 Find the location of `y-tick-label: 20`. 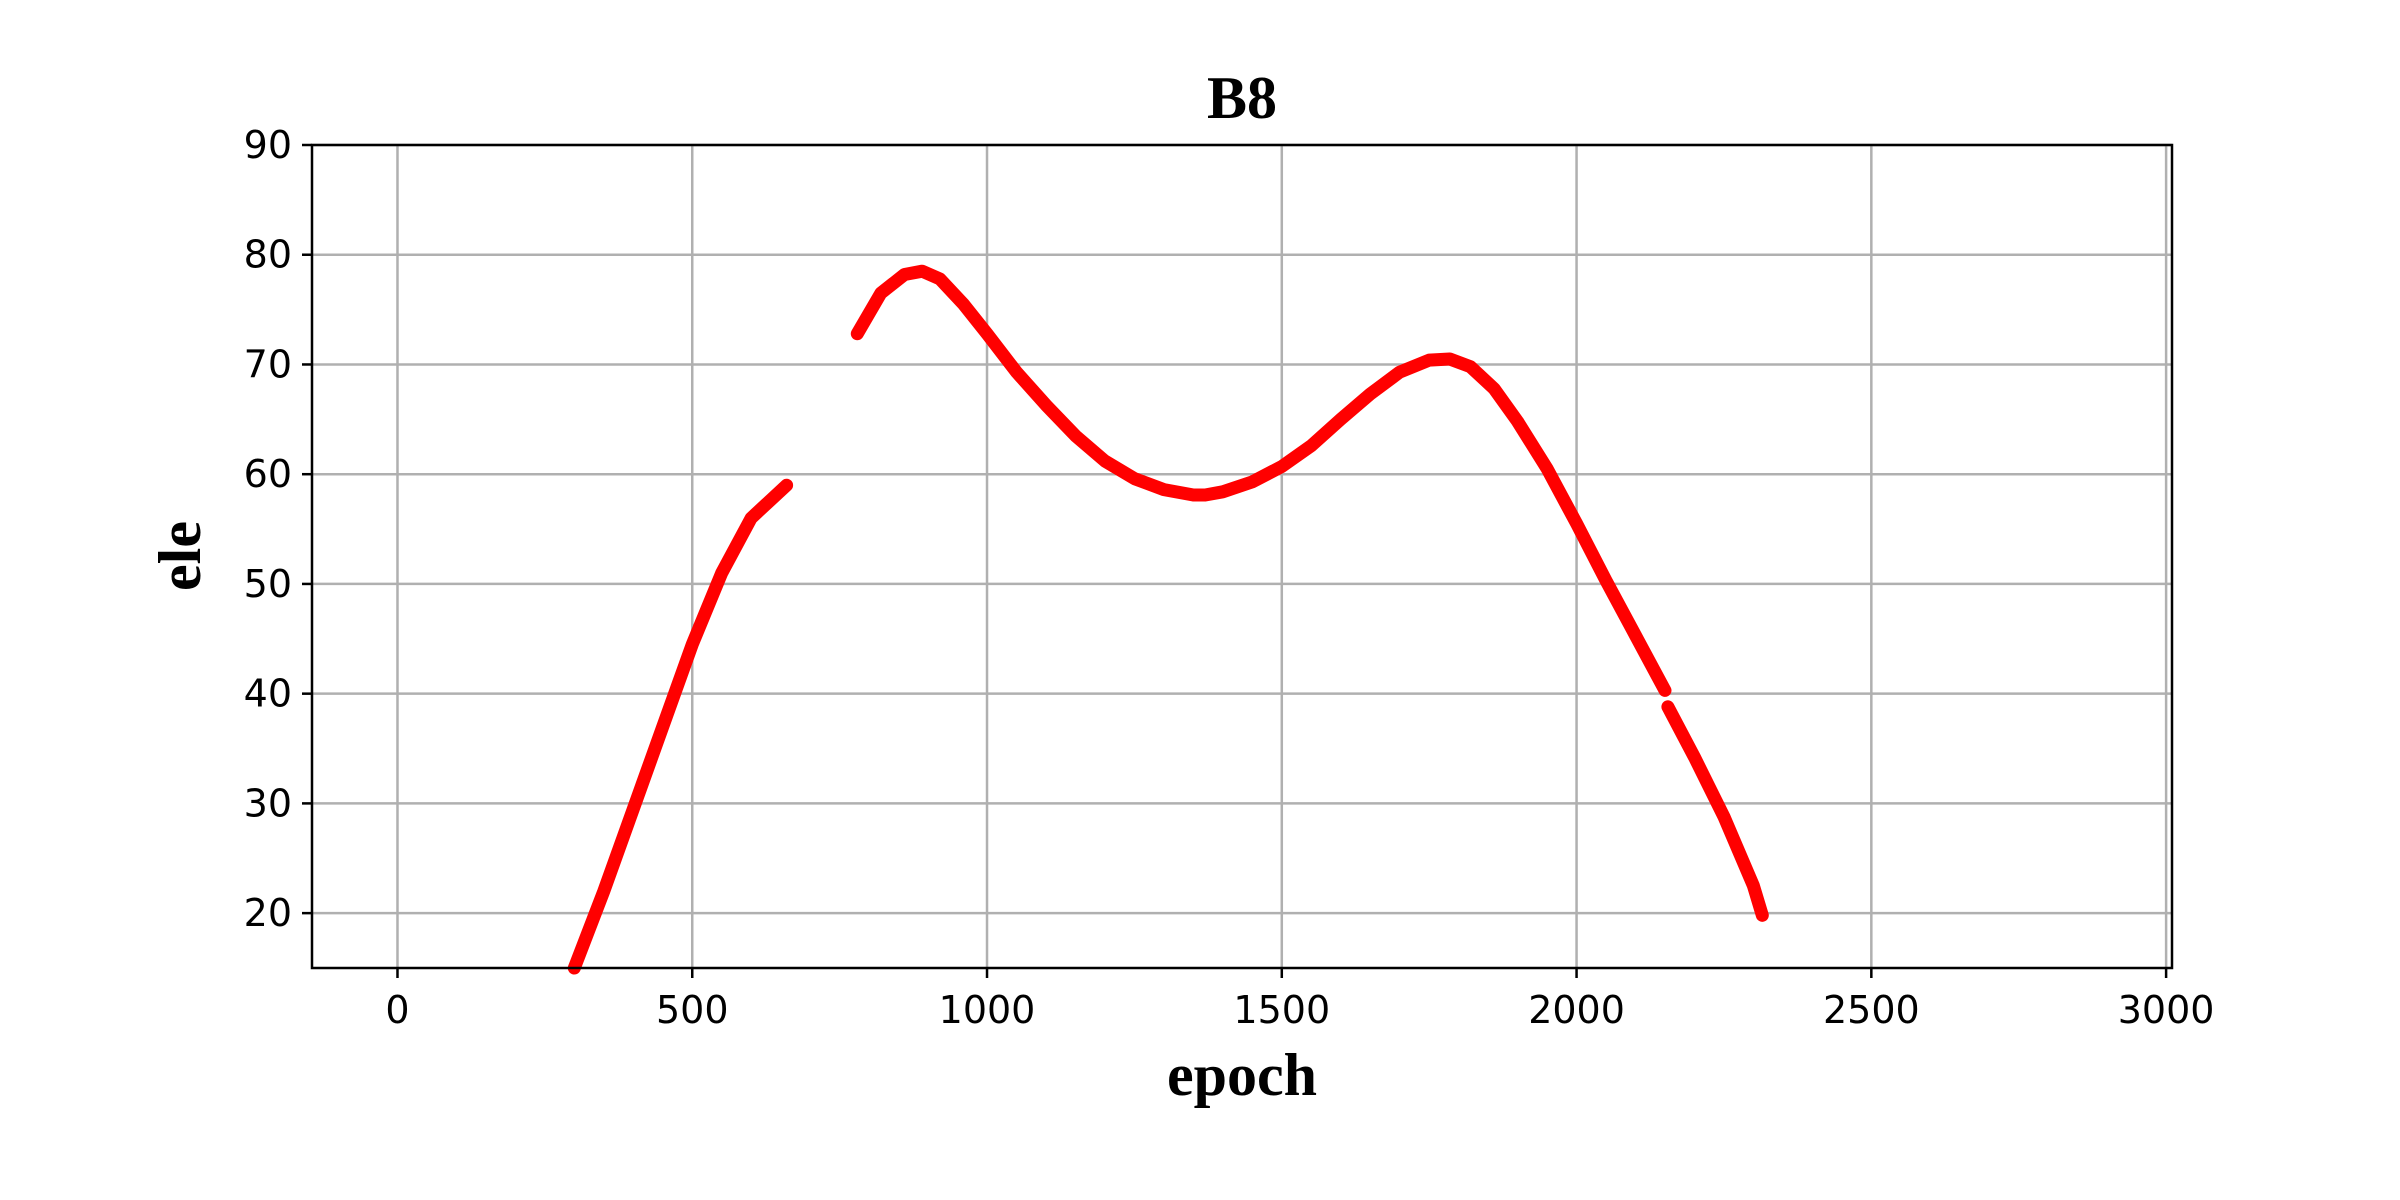

y-tick-label: 20 is located at coordinates (268, 913).